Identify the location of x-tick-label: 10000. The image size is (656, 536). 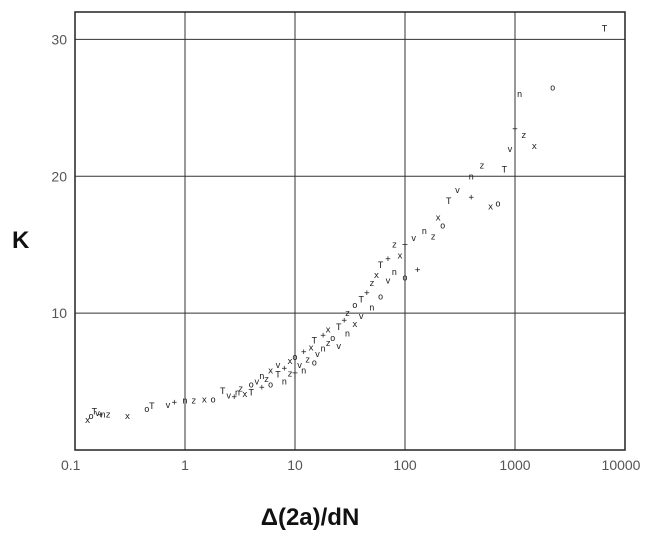
(621, 465).